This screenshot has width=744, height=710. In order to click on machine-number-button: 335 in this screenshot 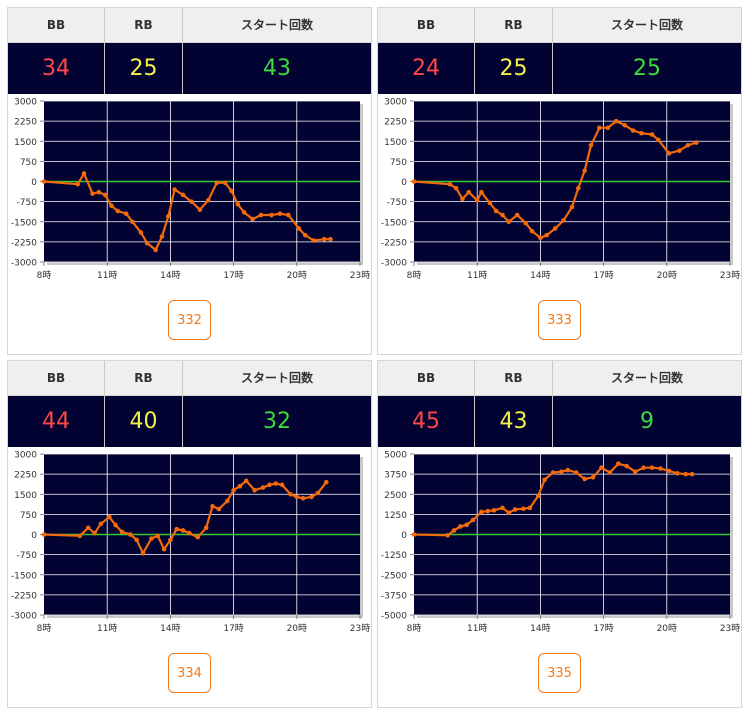, I will do `click(559, 673)`.